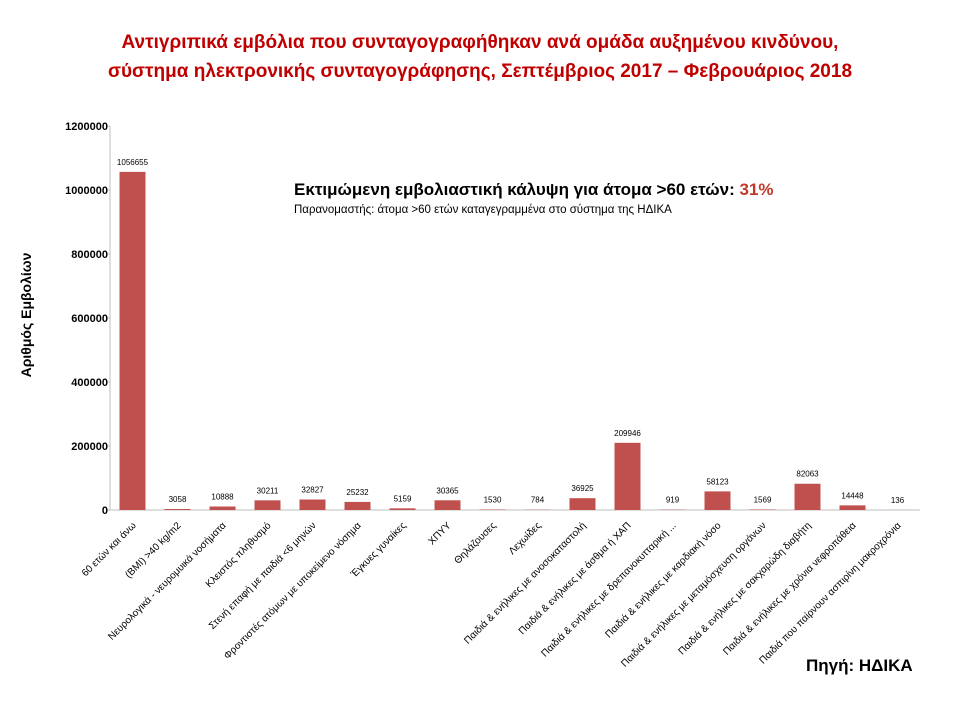 The width and height of the screenshot is (960, 720). I want to click on y-tick-label: 800000, so click(89, 255).